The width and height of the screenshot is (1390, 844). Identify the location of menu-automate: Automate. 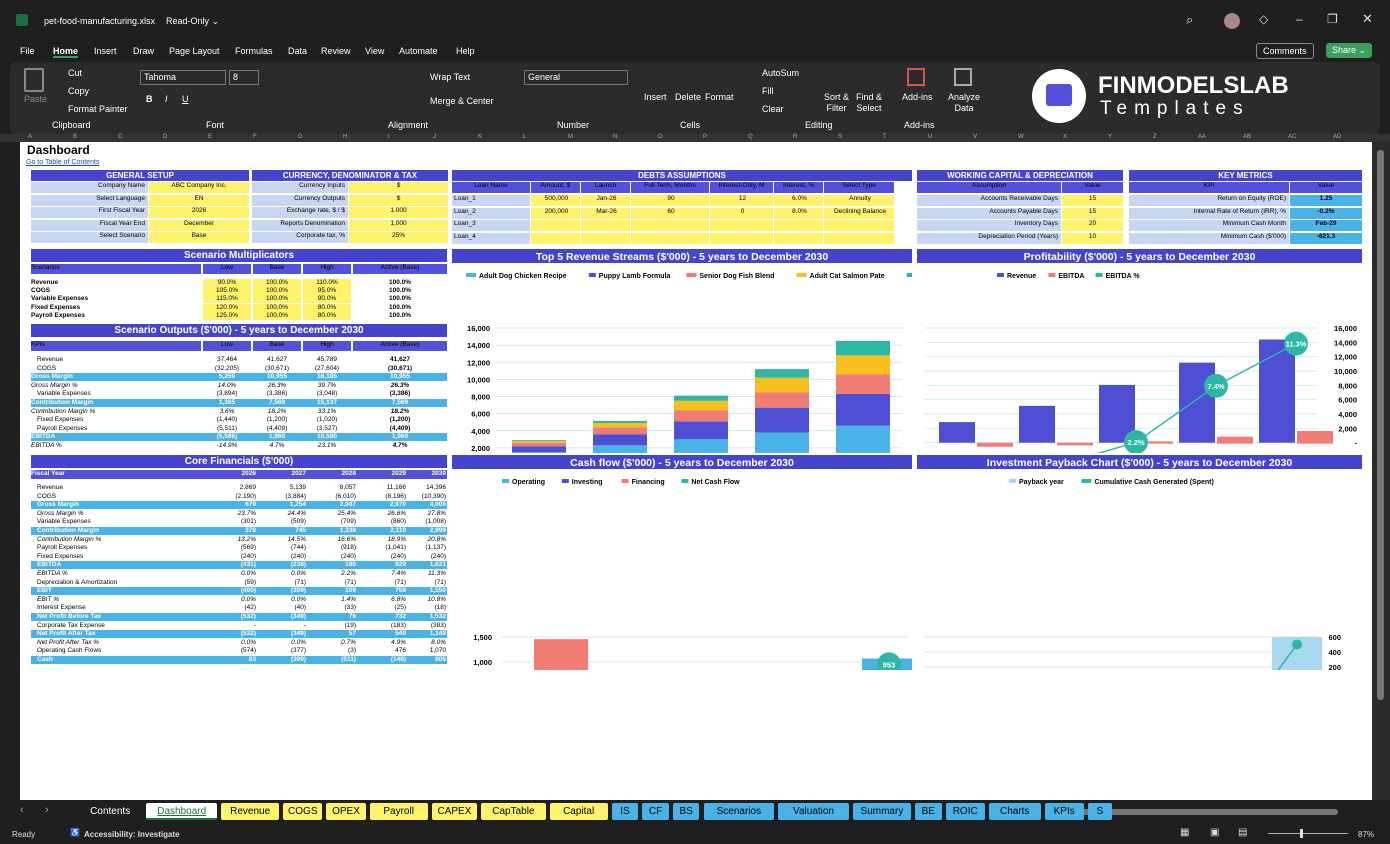
(418, 51).